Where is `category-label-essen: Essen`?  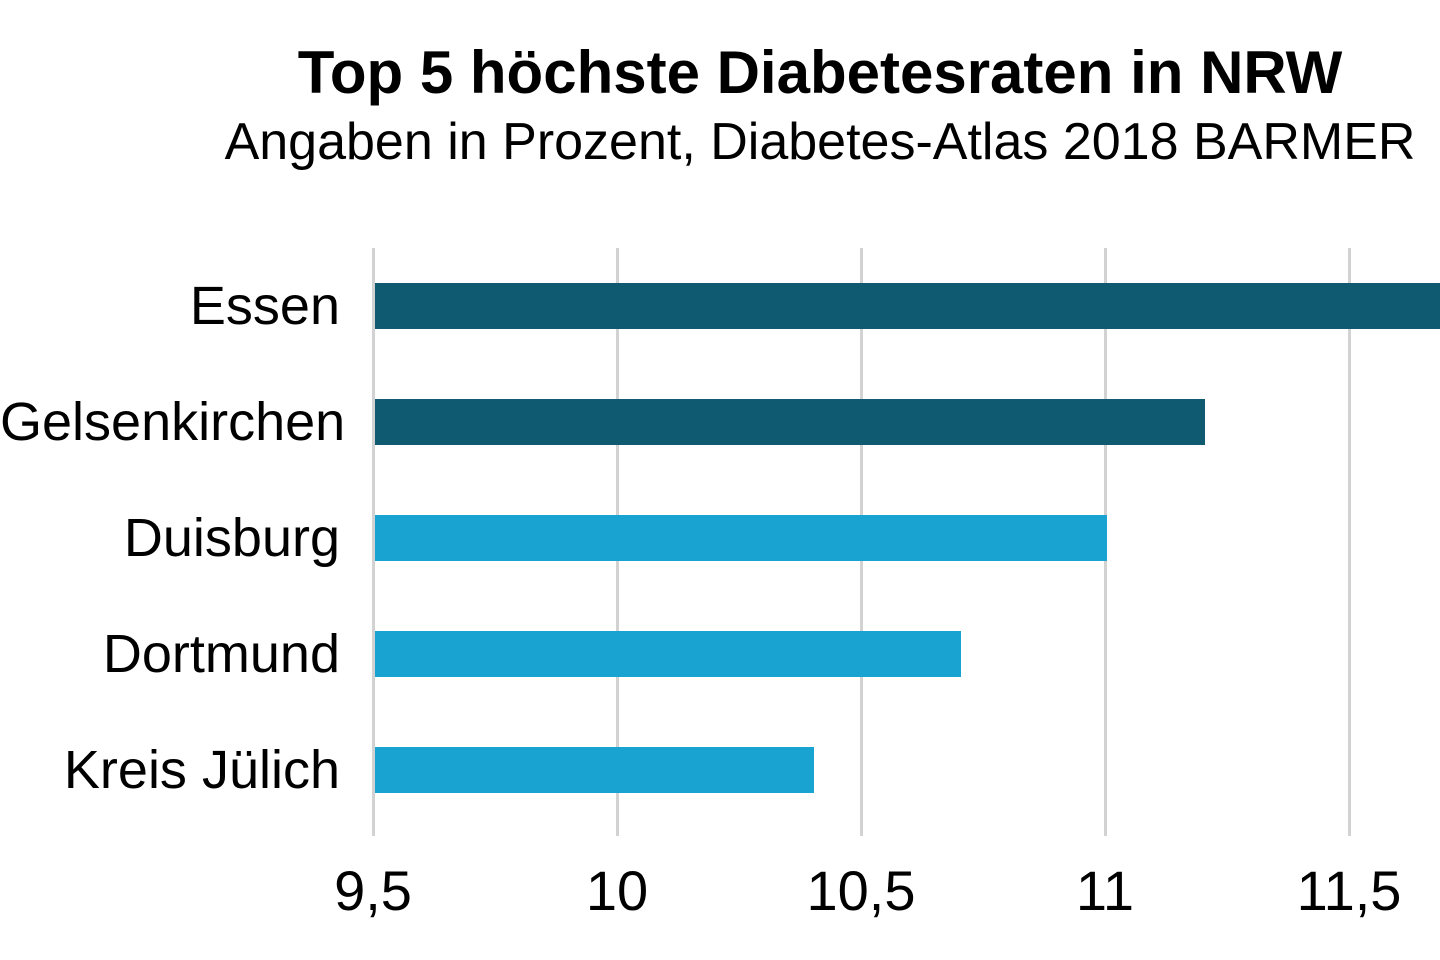 category-label-essen: Essen is located at coordinates (264, 306).